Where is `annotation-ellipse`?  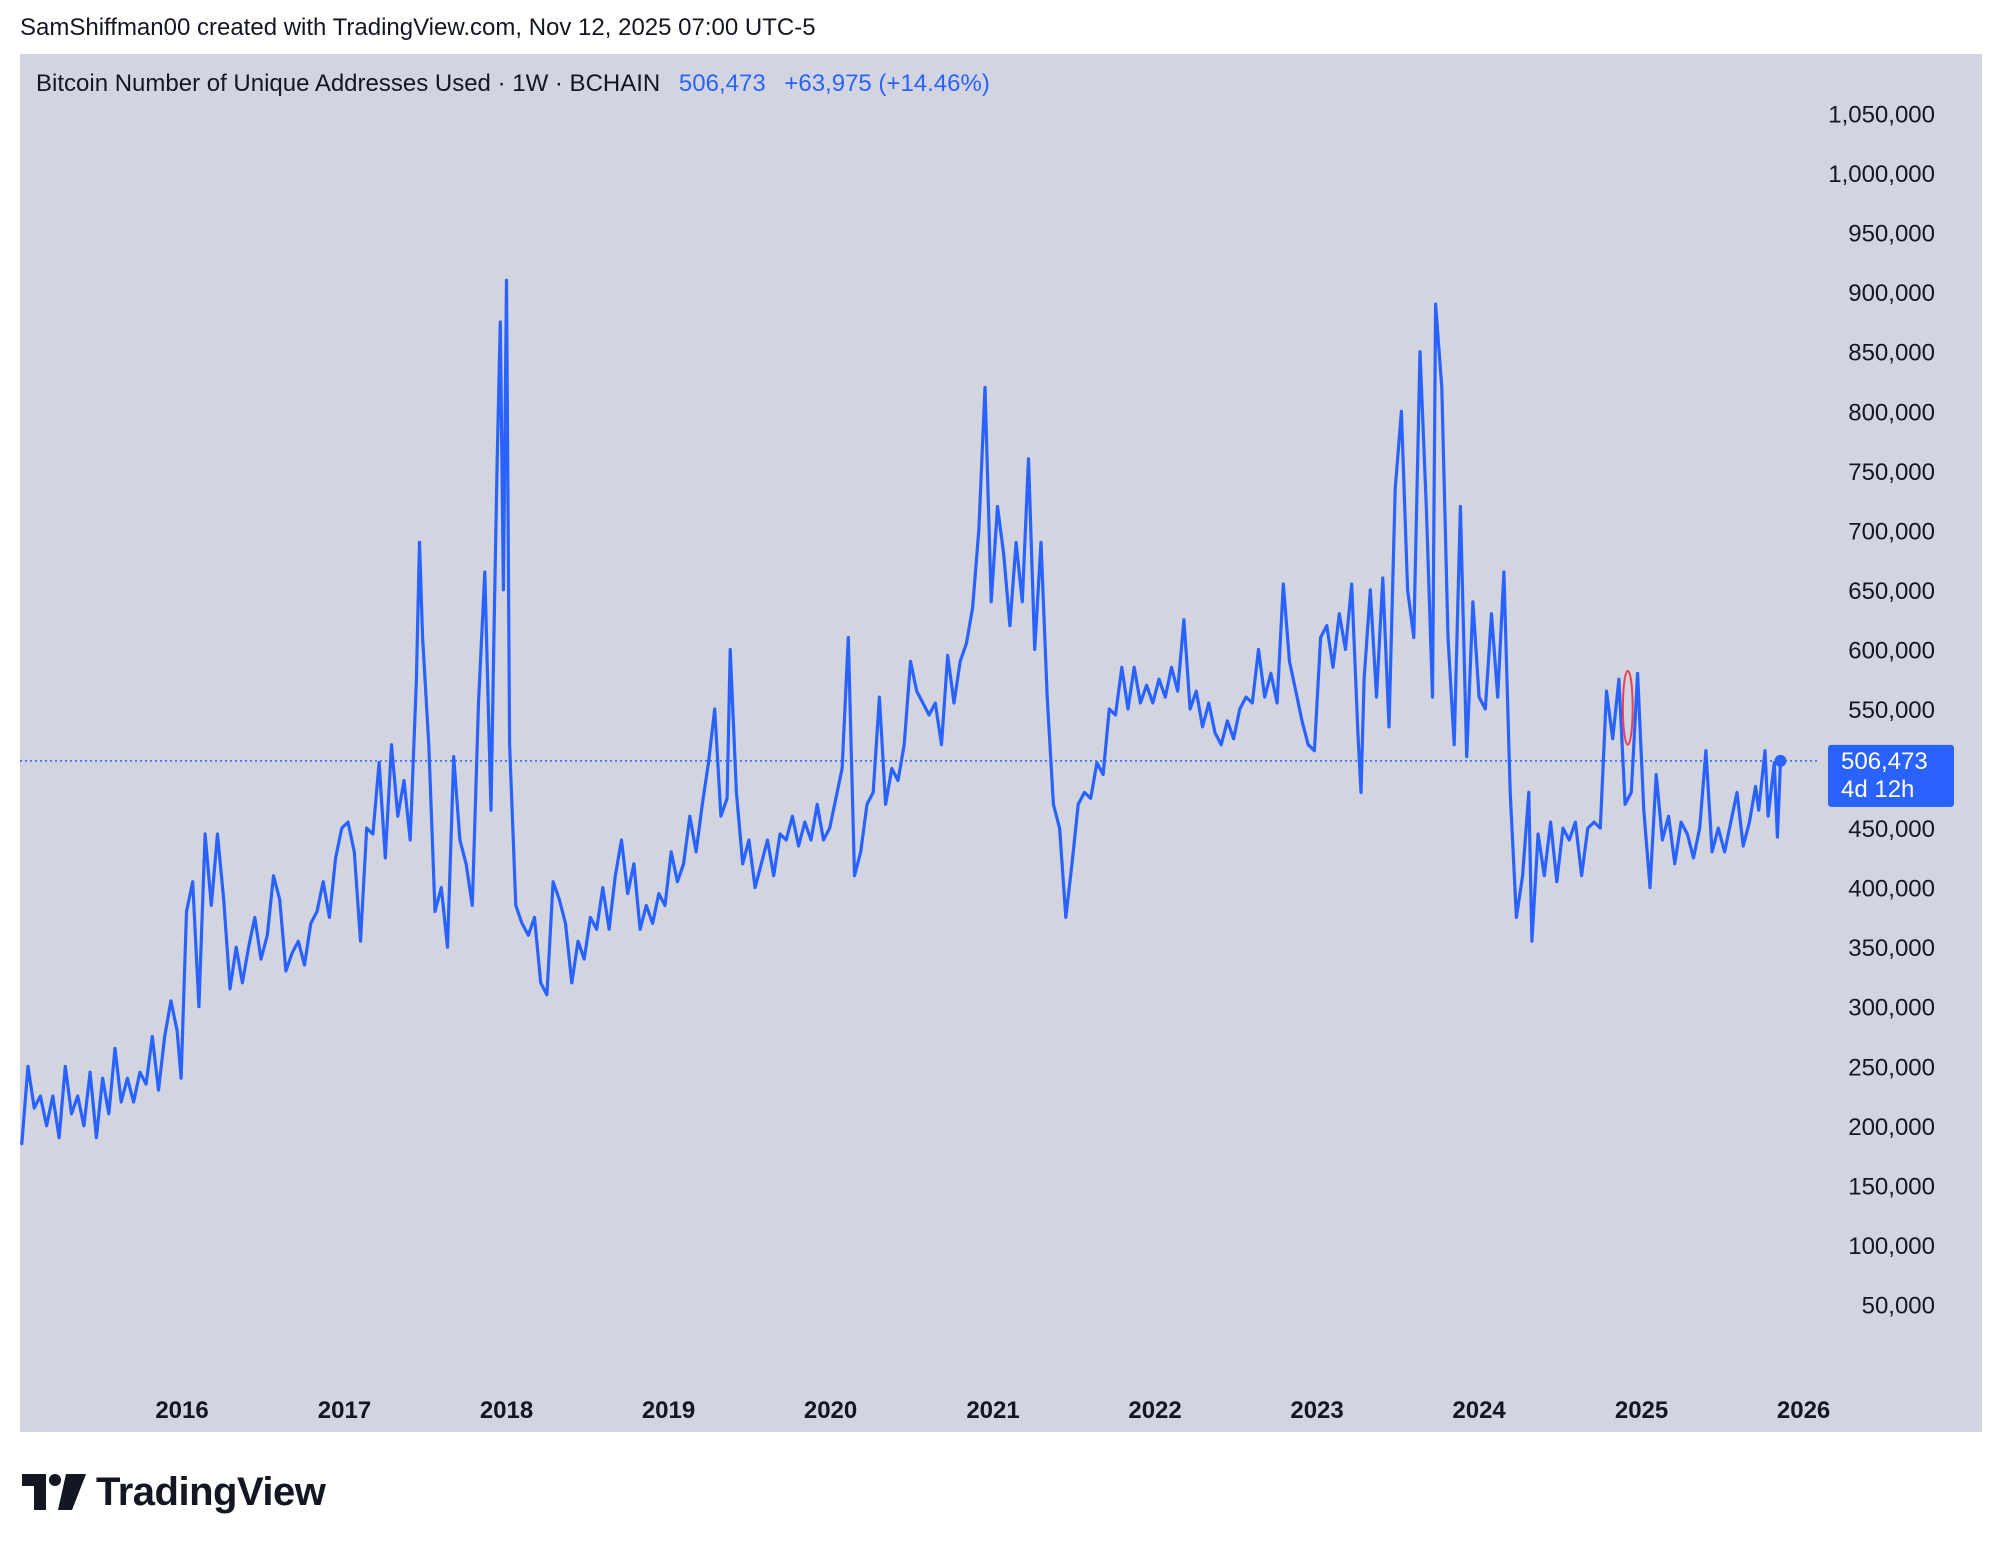 annotation-ellipse is located at coordinates (1627, 707).